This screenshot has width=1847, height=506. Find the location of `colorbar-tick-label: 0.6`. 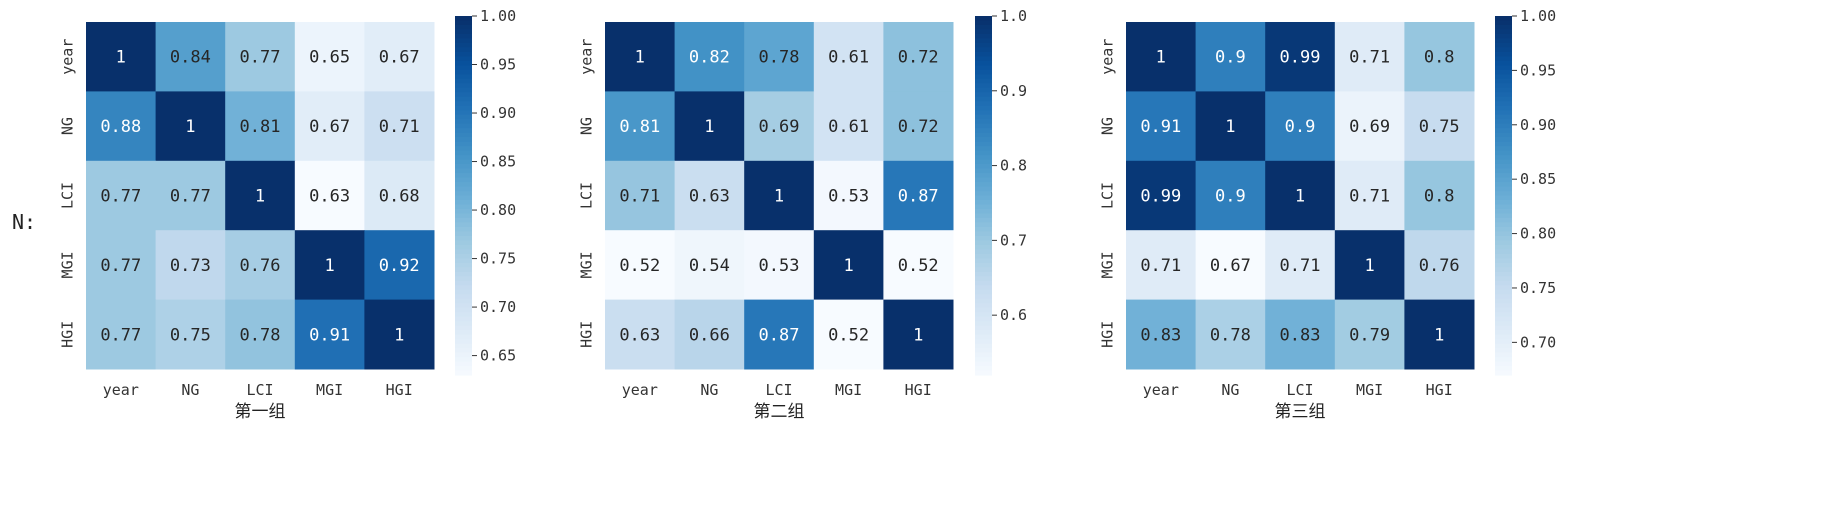

colorbar-tick-label: 0.6 is located at coordinates (1013, 315).